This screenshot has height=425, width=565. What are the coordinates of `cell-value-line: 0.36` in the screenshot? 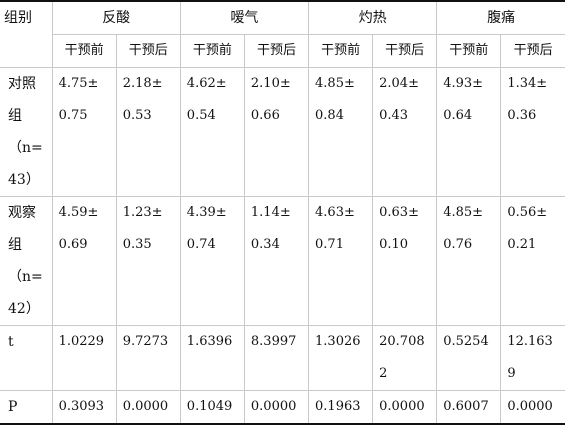 It's located at (522, 115).